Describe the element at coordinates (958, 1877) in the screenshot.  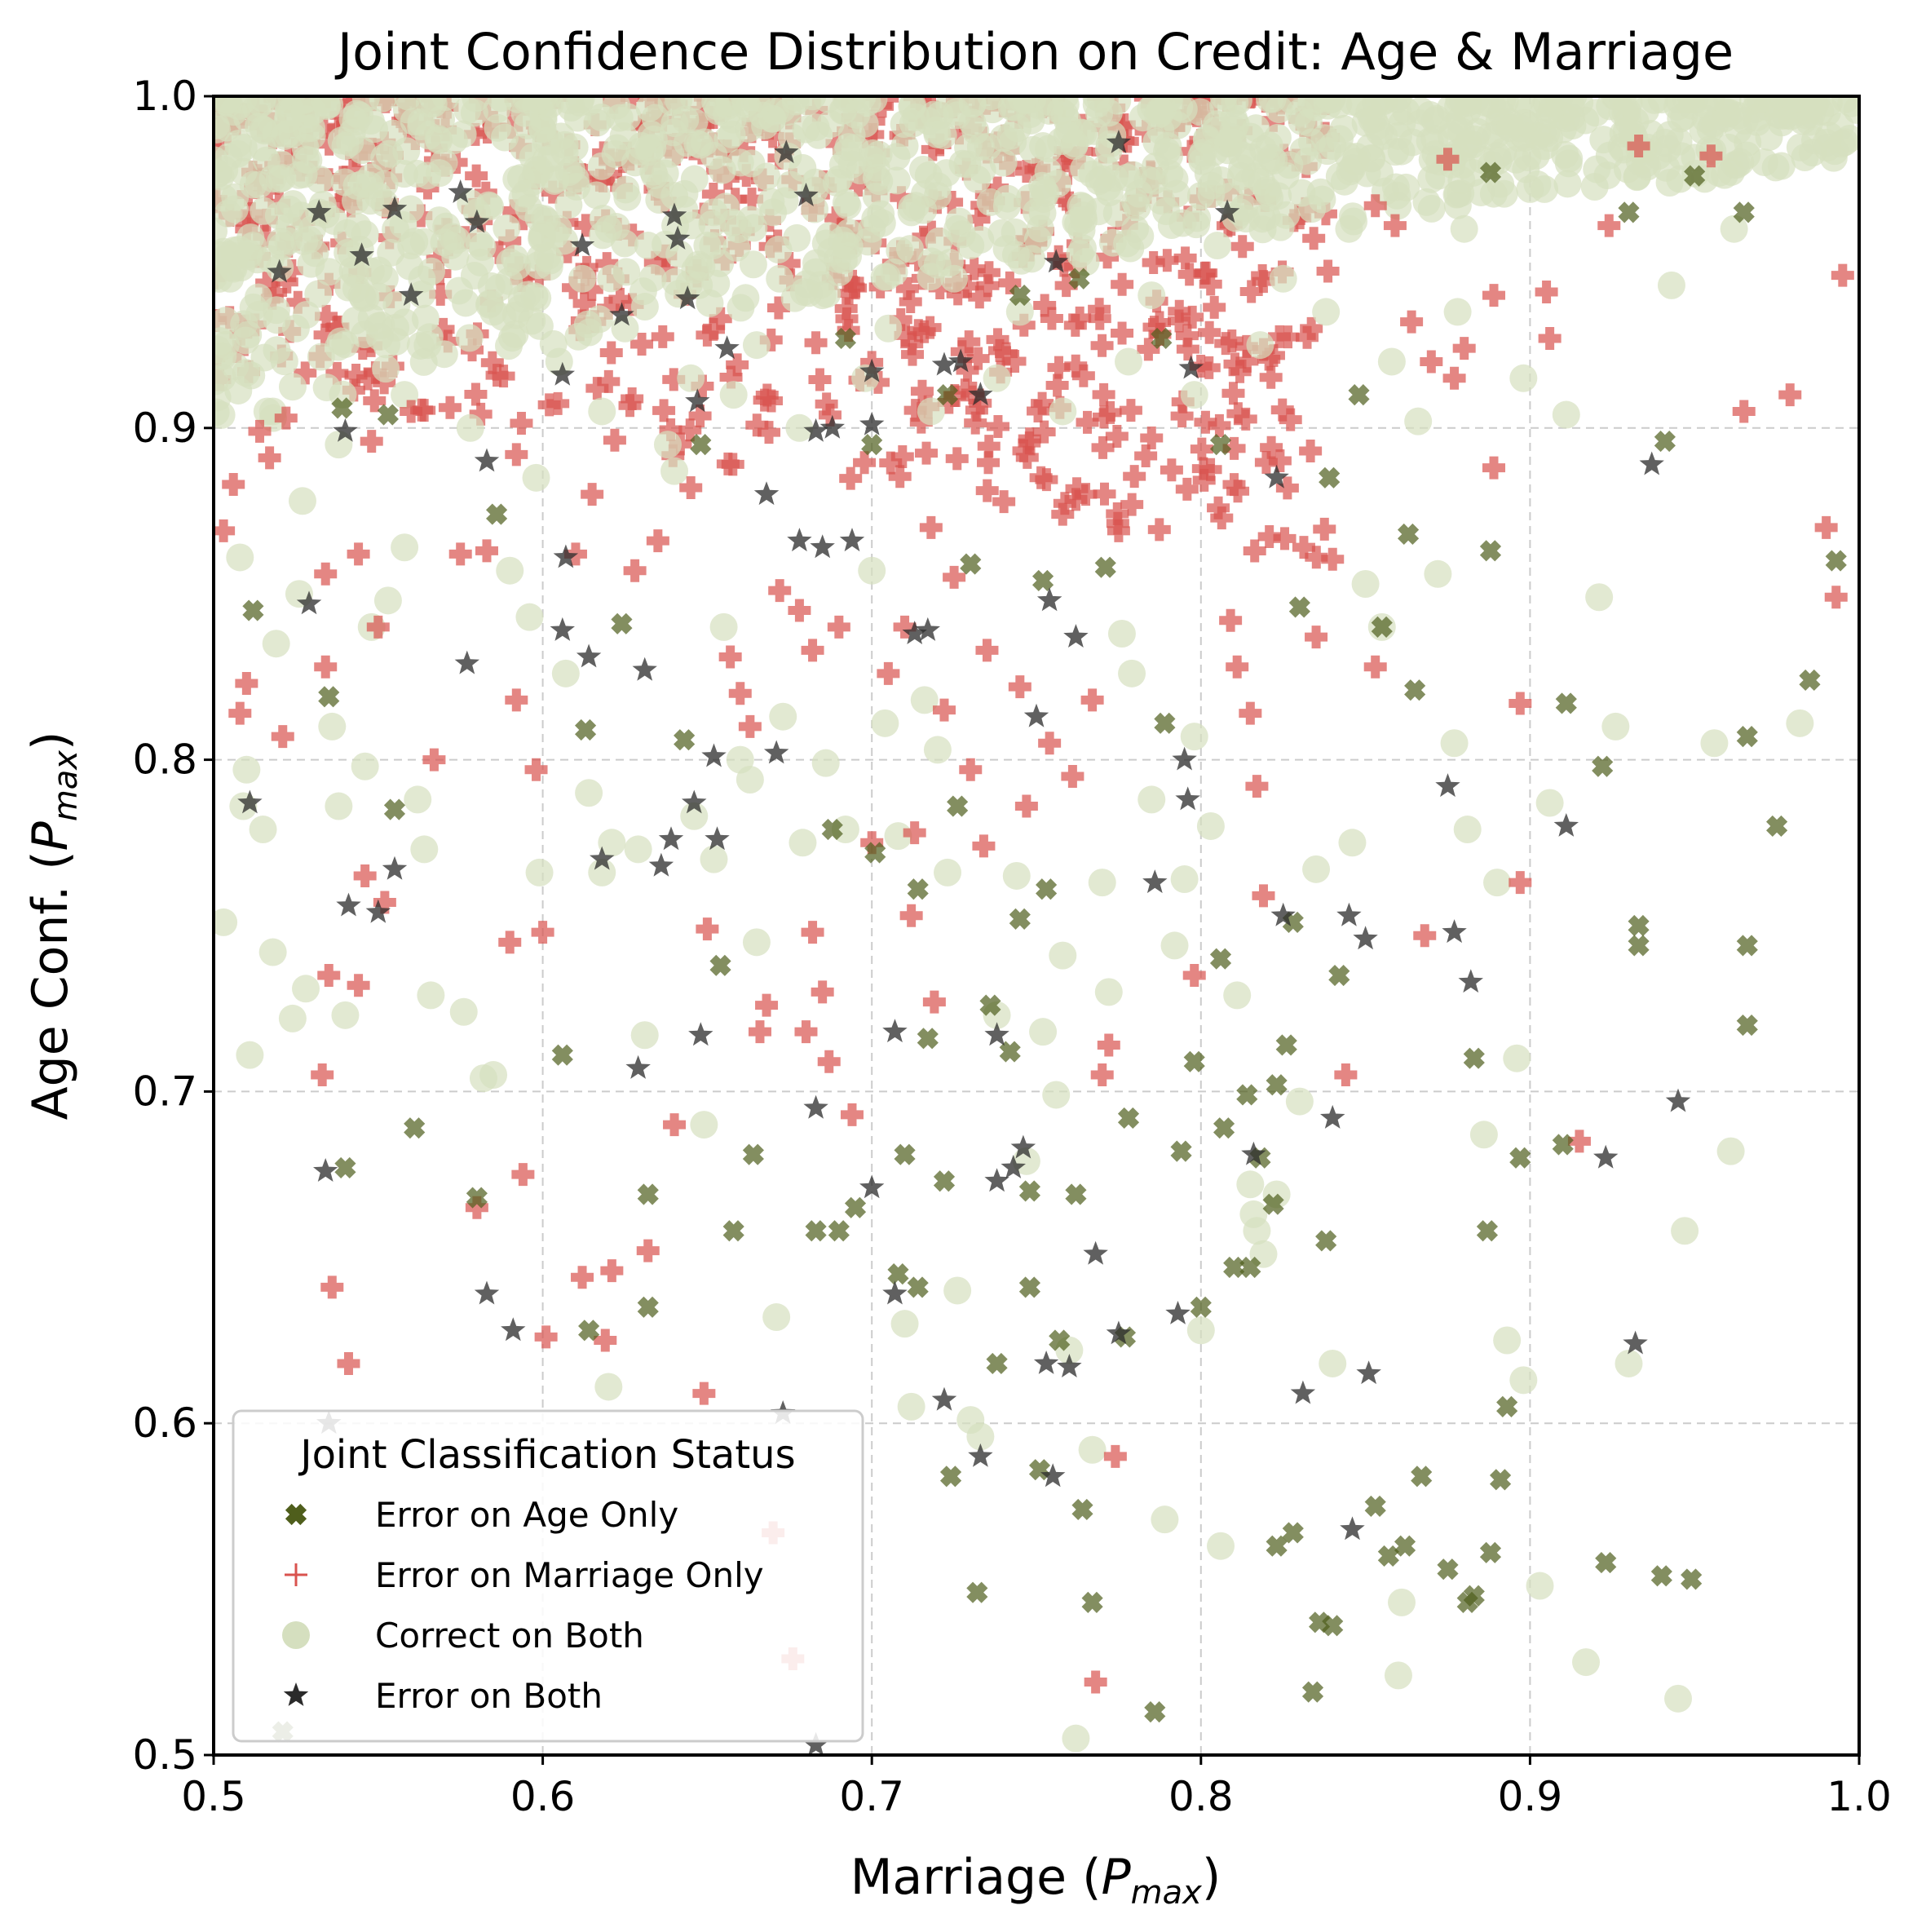
I see `x-axis-label-text: Marriage` at that location.